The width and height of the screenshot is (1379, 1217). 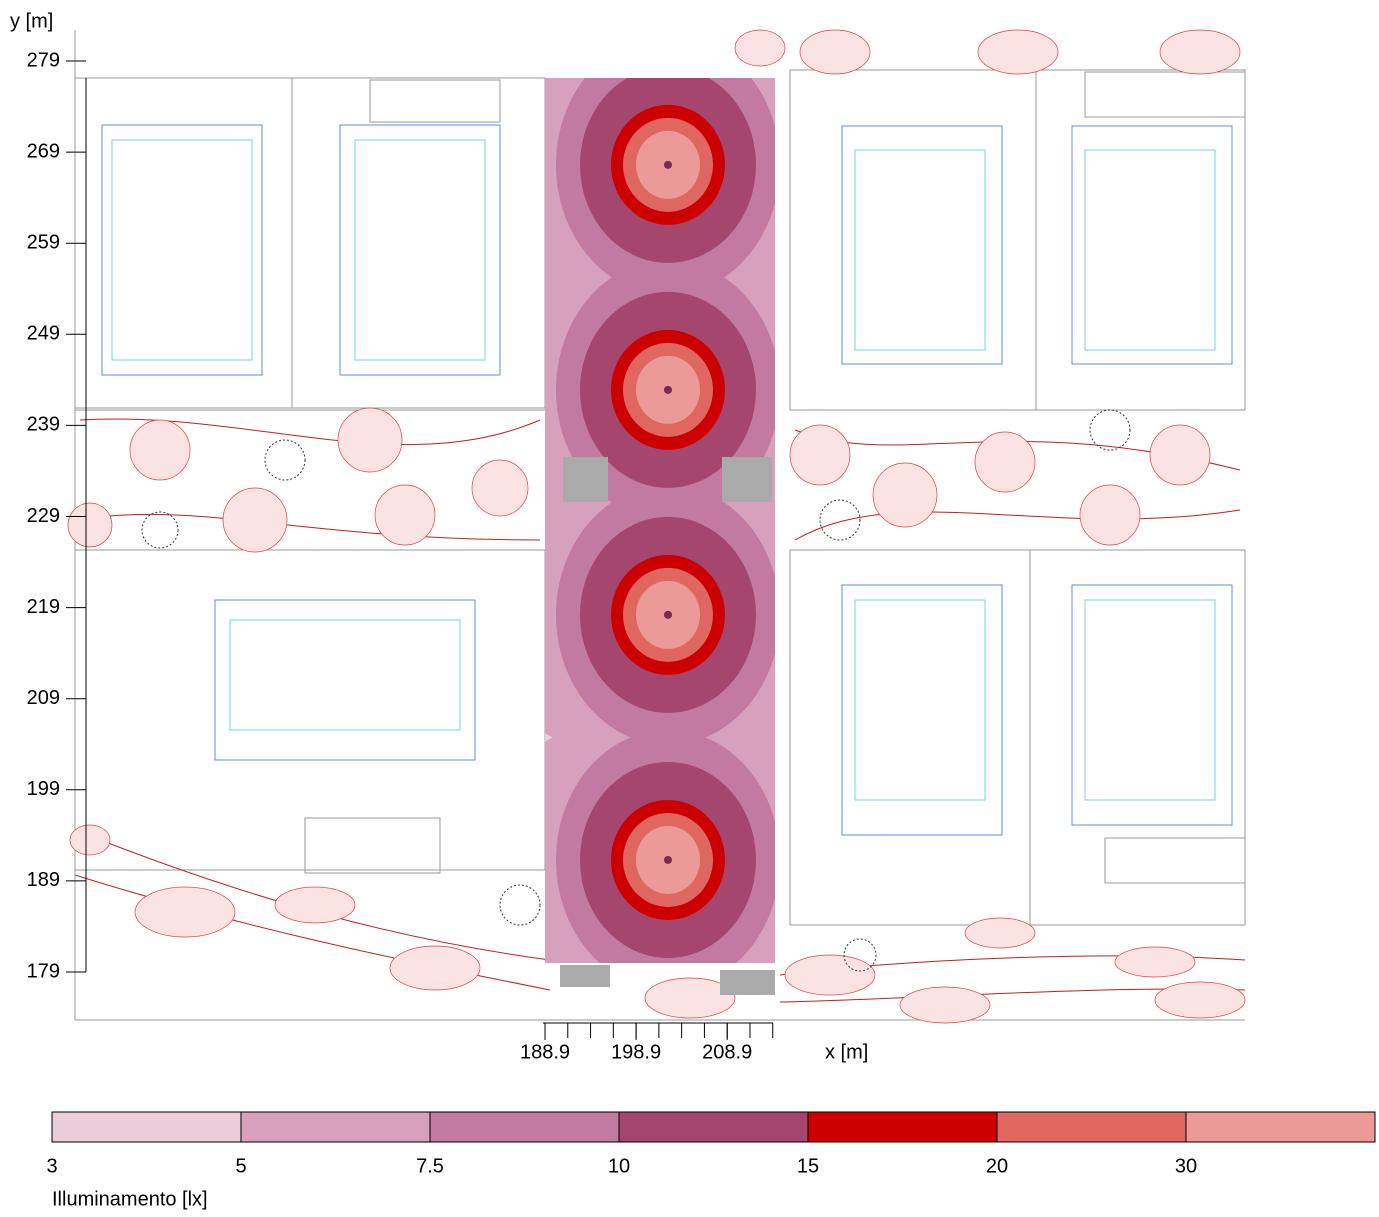 What do you see at coordinates (619, 1166) in the screenshot?
I see `colorbar-tick-label: 10` at bounding box center [619, 1166].